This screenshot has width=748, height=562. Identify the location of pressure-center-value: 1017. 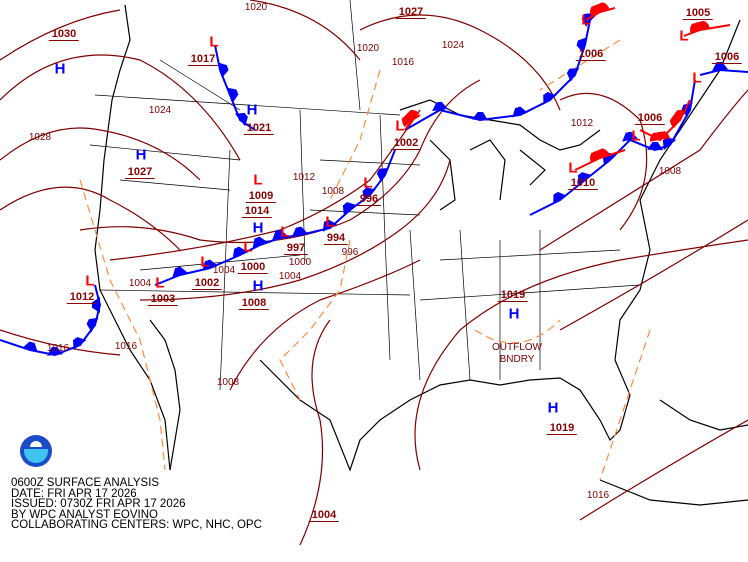
(203, 60).